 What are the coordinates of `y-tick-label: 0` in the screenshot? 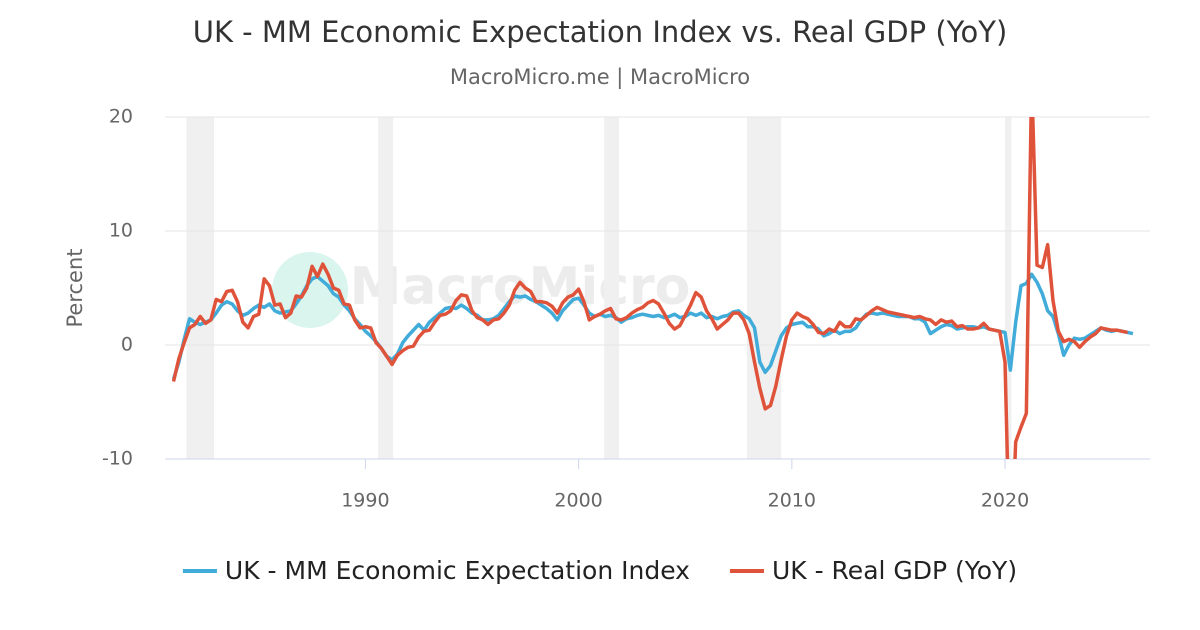 It's located at (127, 345).